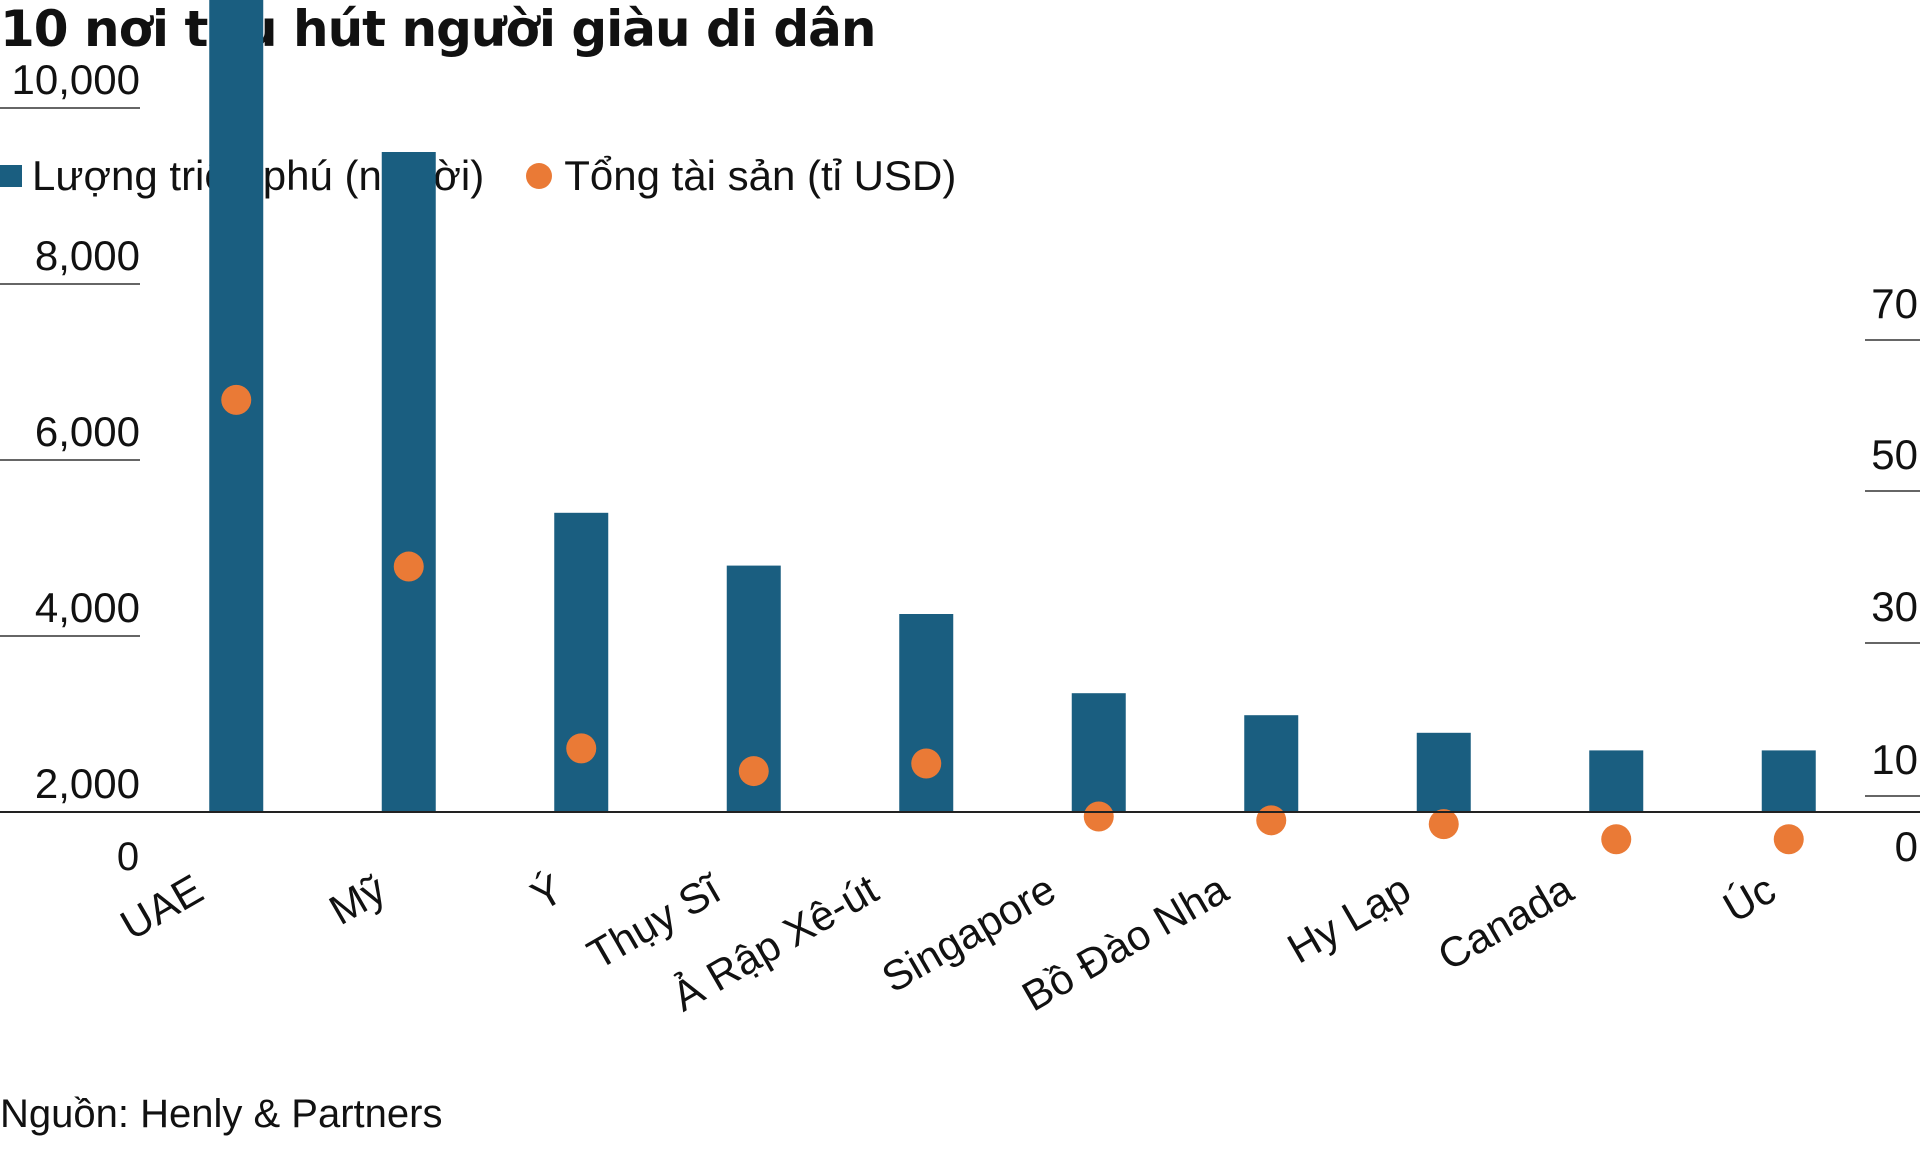 Image resolution: width=1920 pixels, height=1150 pixels. What do you see at coordinates (87, 607) in the screenshot?
I see `left-tick-label: 4,000` at bounding box center [87, 607].